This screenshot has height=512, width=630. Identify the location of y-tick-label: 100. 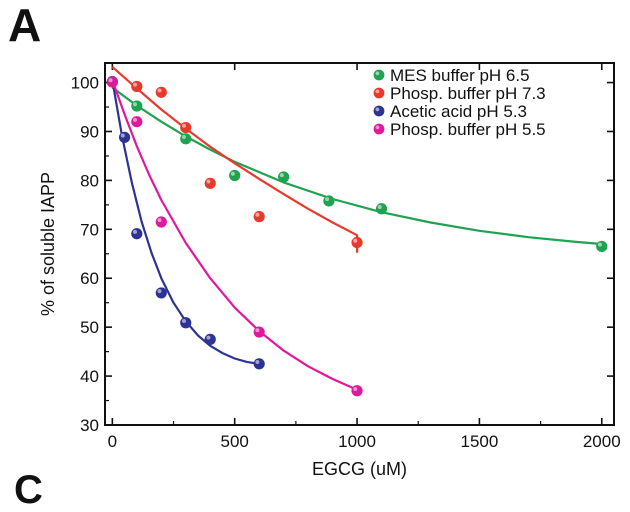
(85, 83).